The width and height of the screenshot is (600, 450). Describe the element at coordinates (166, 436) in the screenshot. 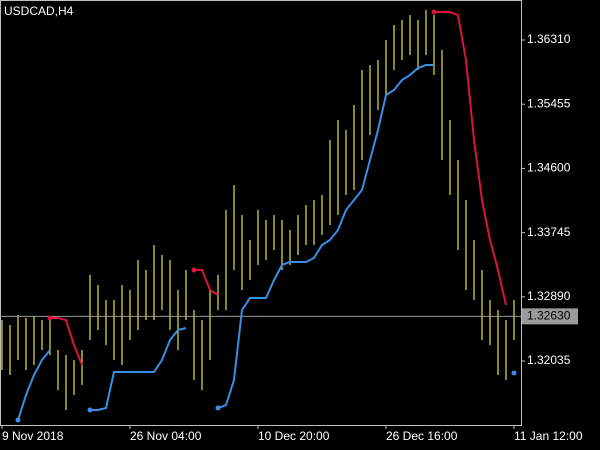

I see `x-tick-label: 26 Nov 04:00` at that location.